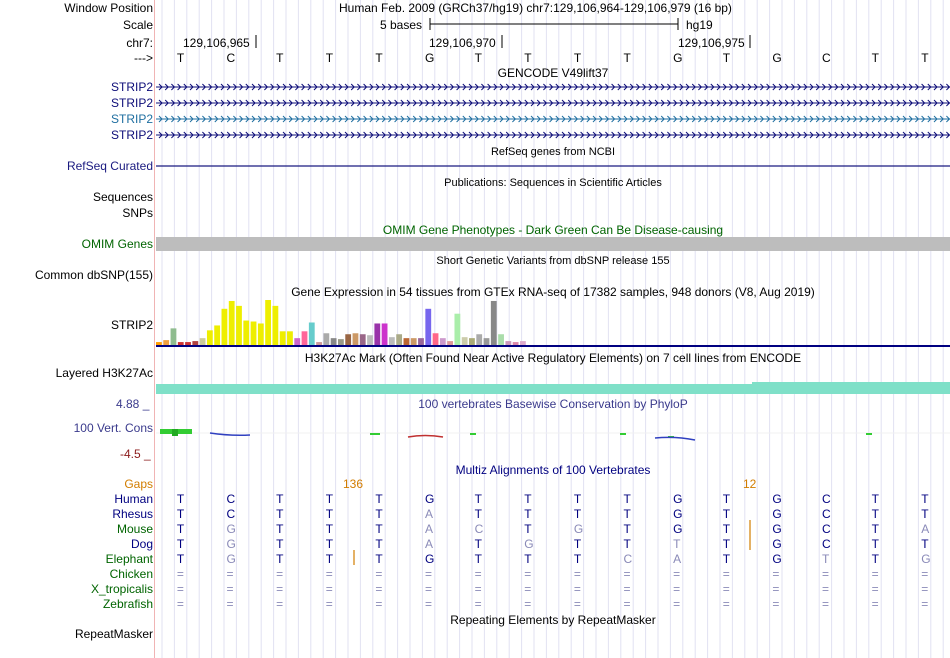 This screenshot has width=950, height=658. I want to click on gtex-track-label: STRIP2, so click(131, 325).